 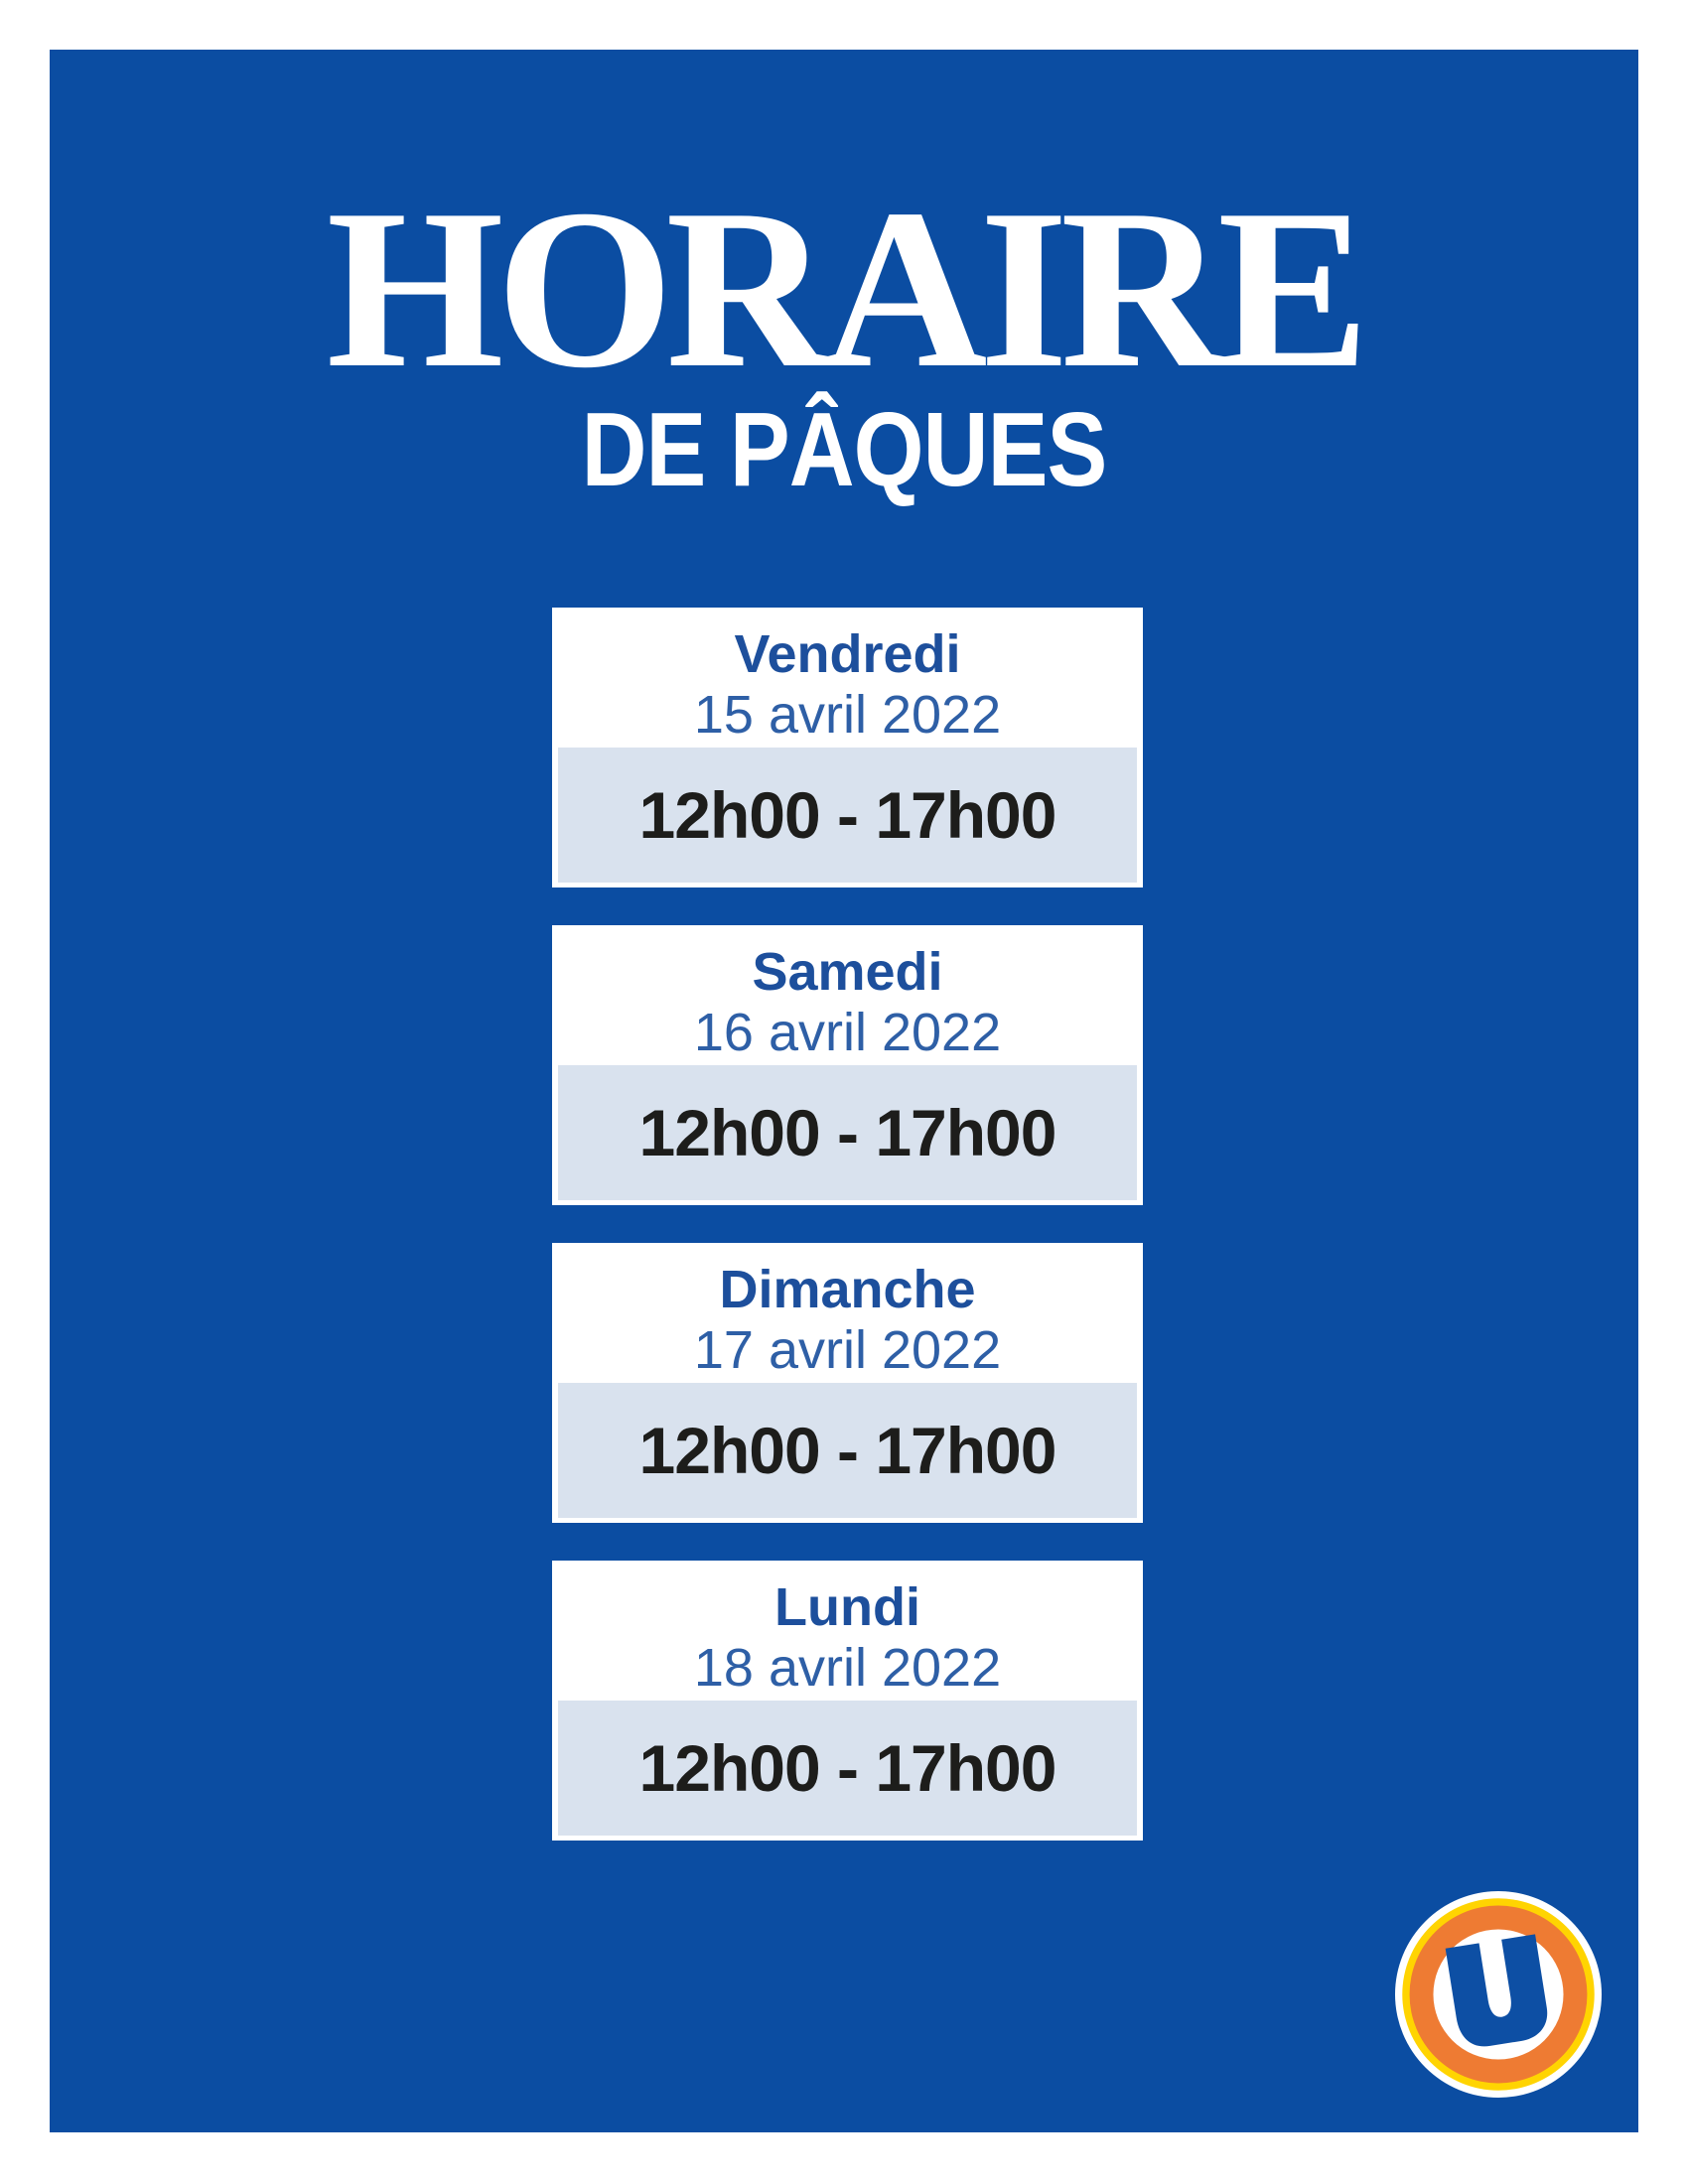 I want to click on schedule-card-dimanche: Dimanche 17 avril 2022 12h00 - 17h00, so click(x=847, y=1383).